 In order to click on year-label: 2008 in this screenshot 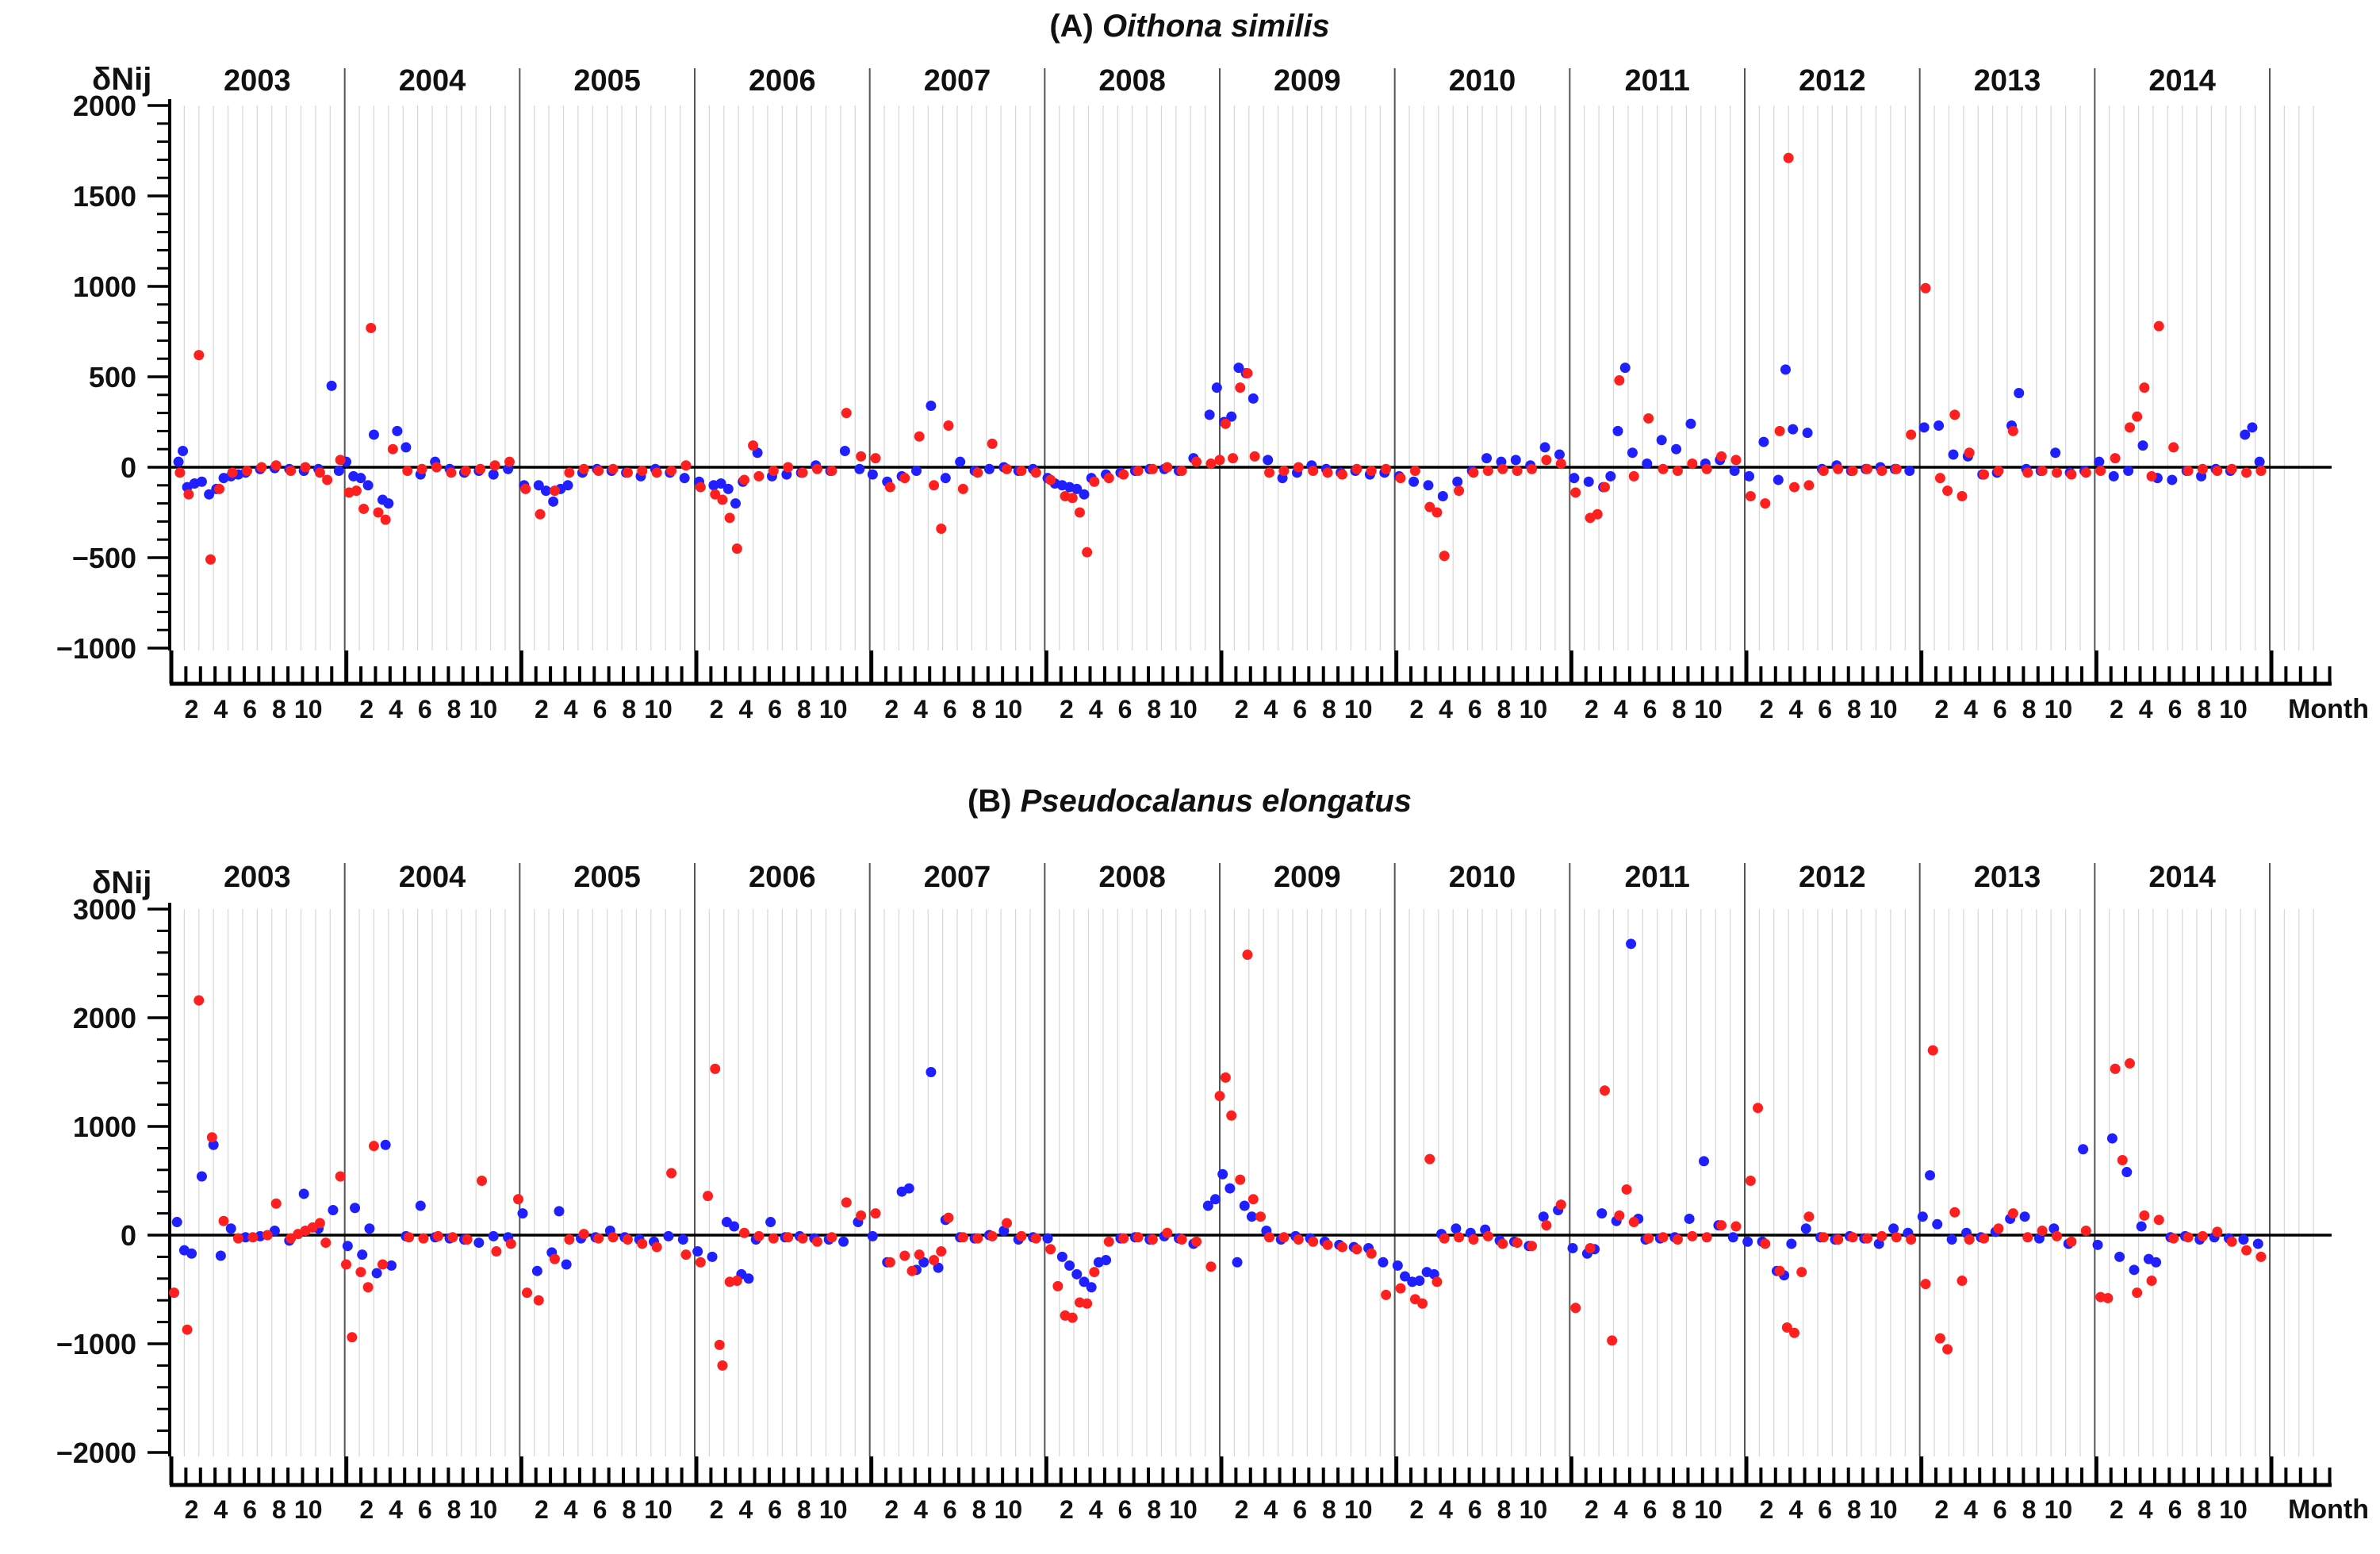, I will do `click(1132, 81)`.